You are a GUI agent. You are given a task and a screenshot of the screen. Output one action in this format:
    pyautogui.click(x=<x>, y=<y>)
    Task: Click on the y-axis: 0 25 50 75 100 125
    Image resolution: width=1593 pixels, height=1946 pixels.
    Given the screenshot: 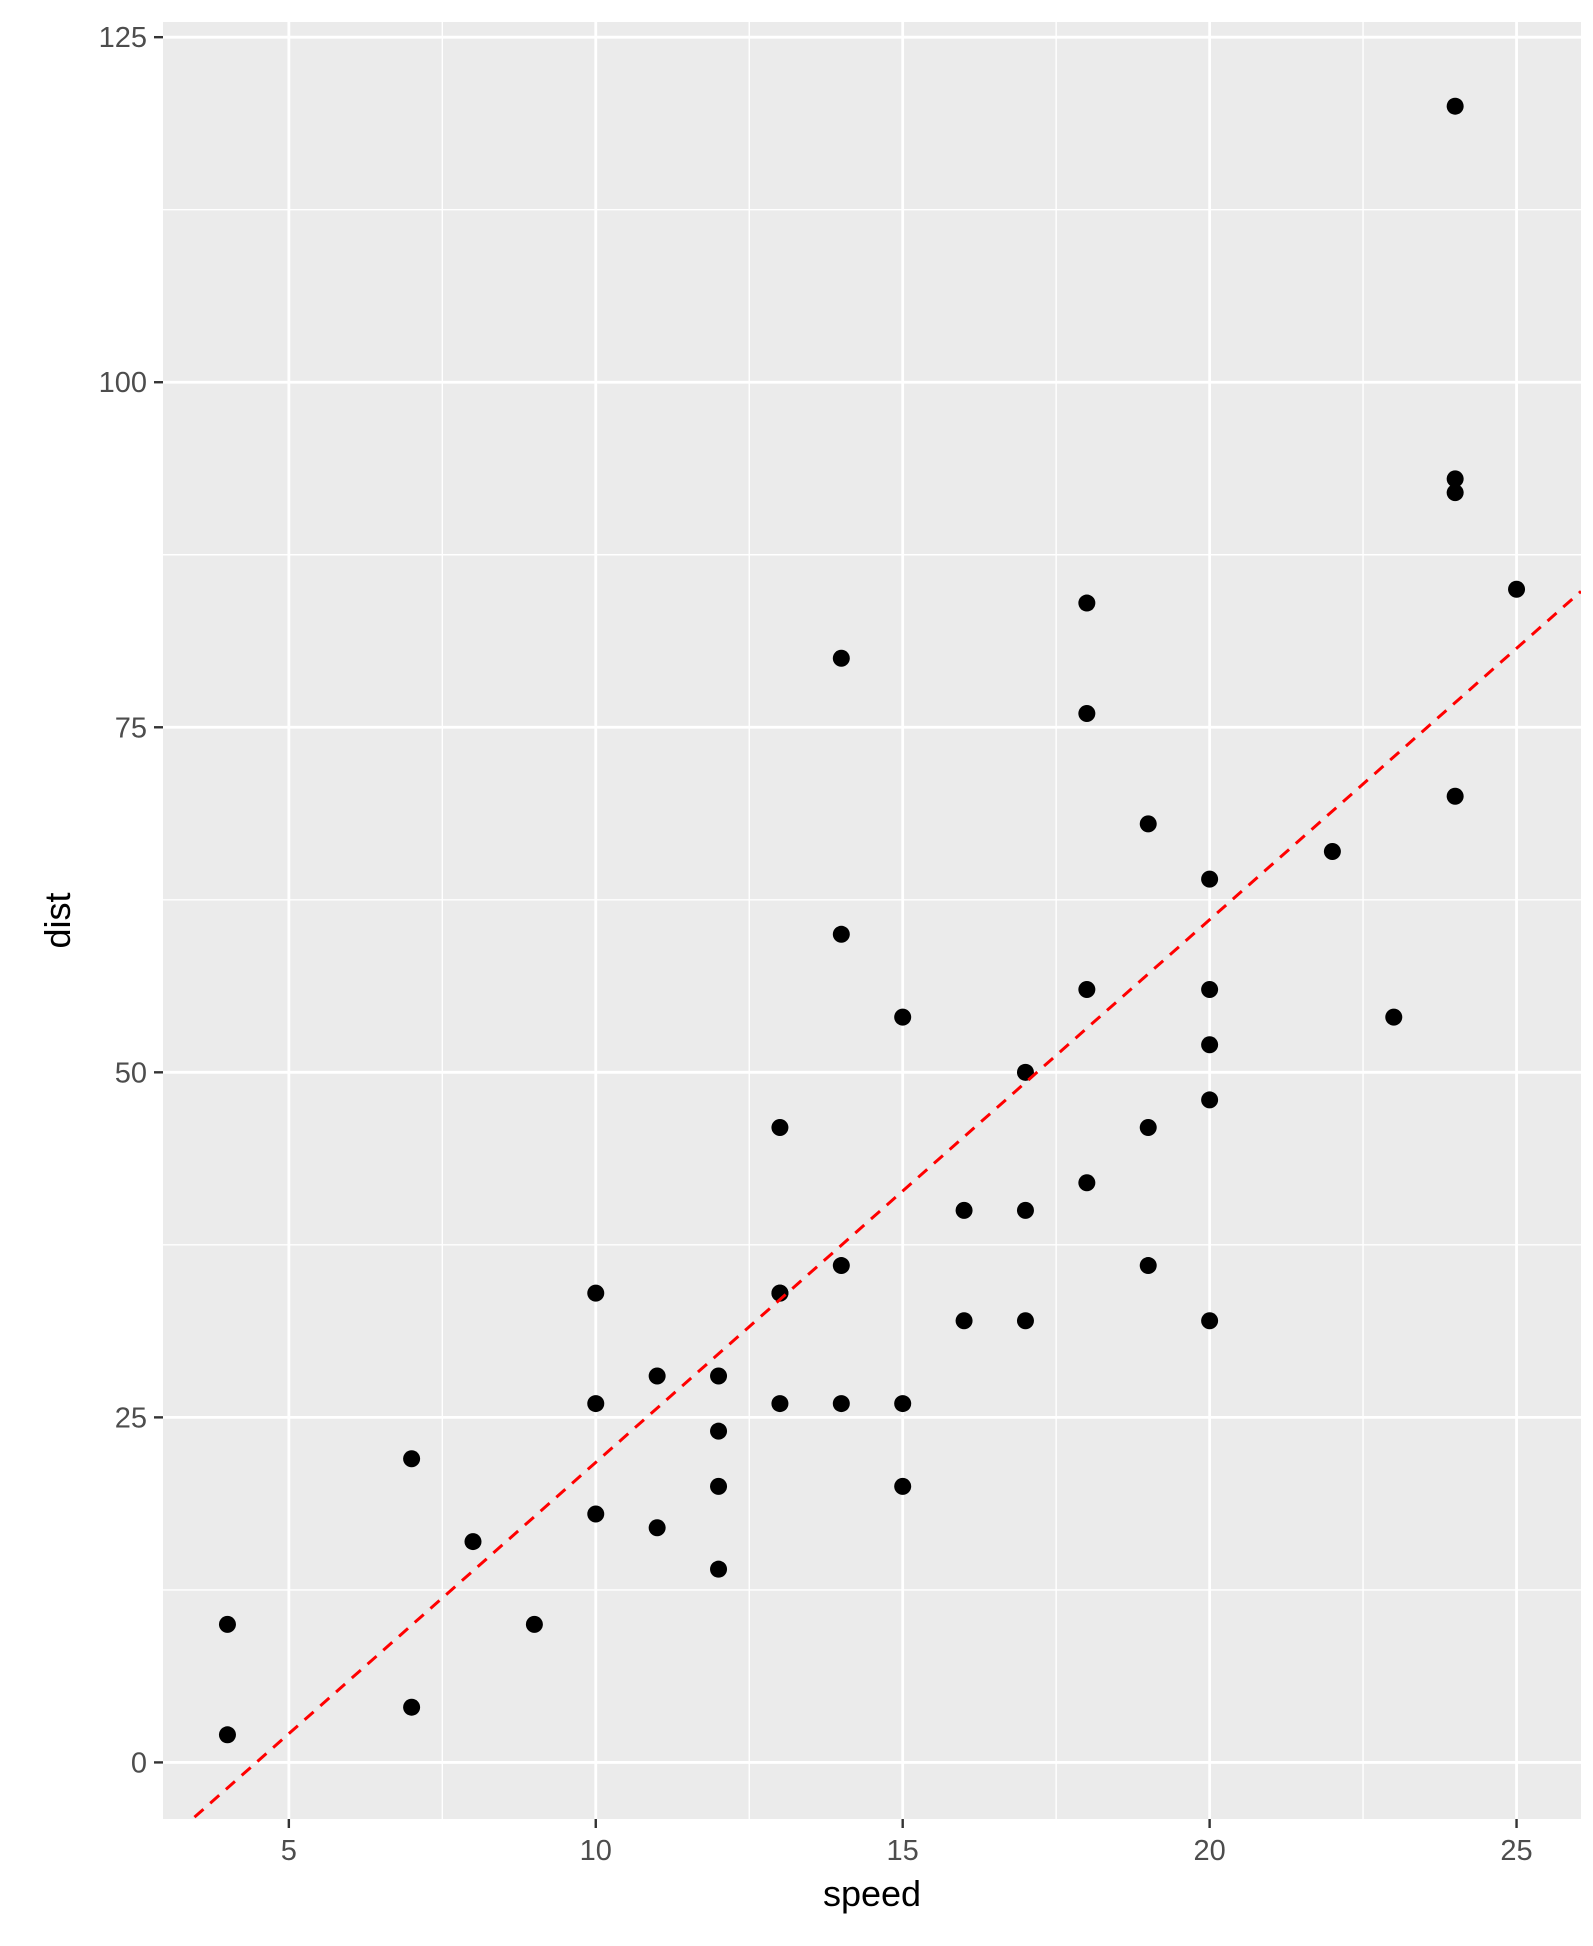 What is the action you would take?
    pyautogui.click(x=131, y=900)
    